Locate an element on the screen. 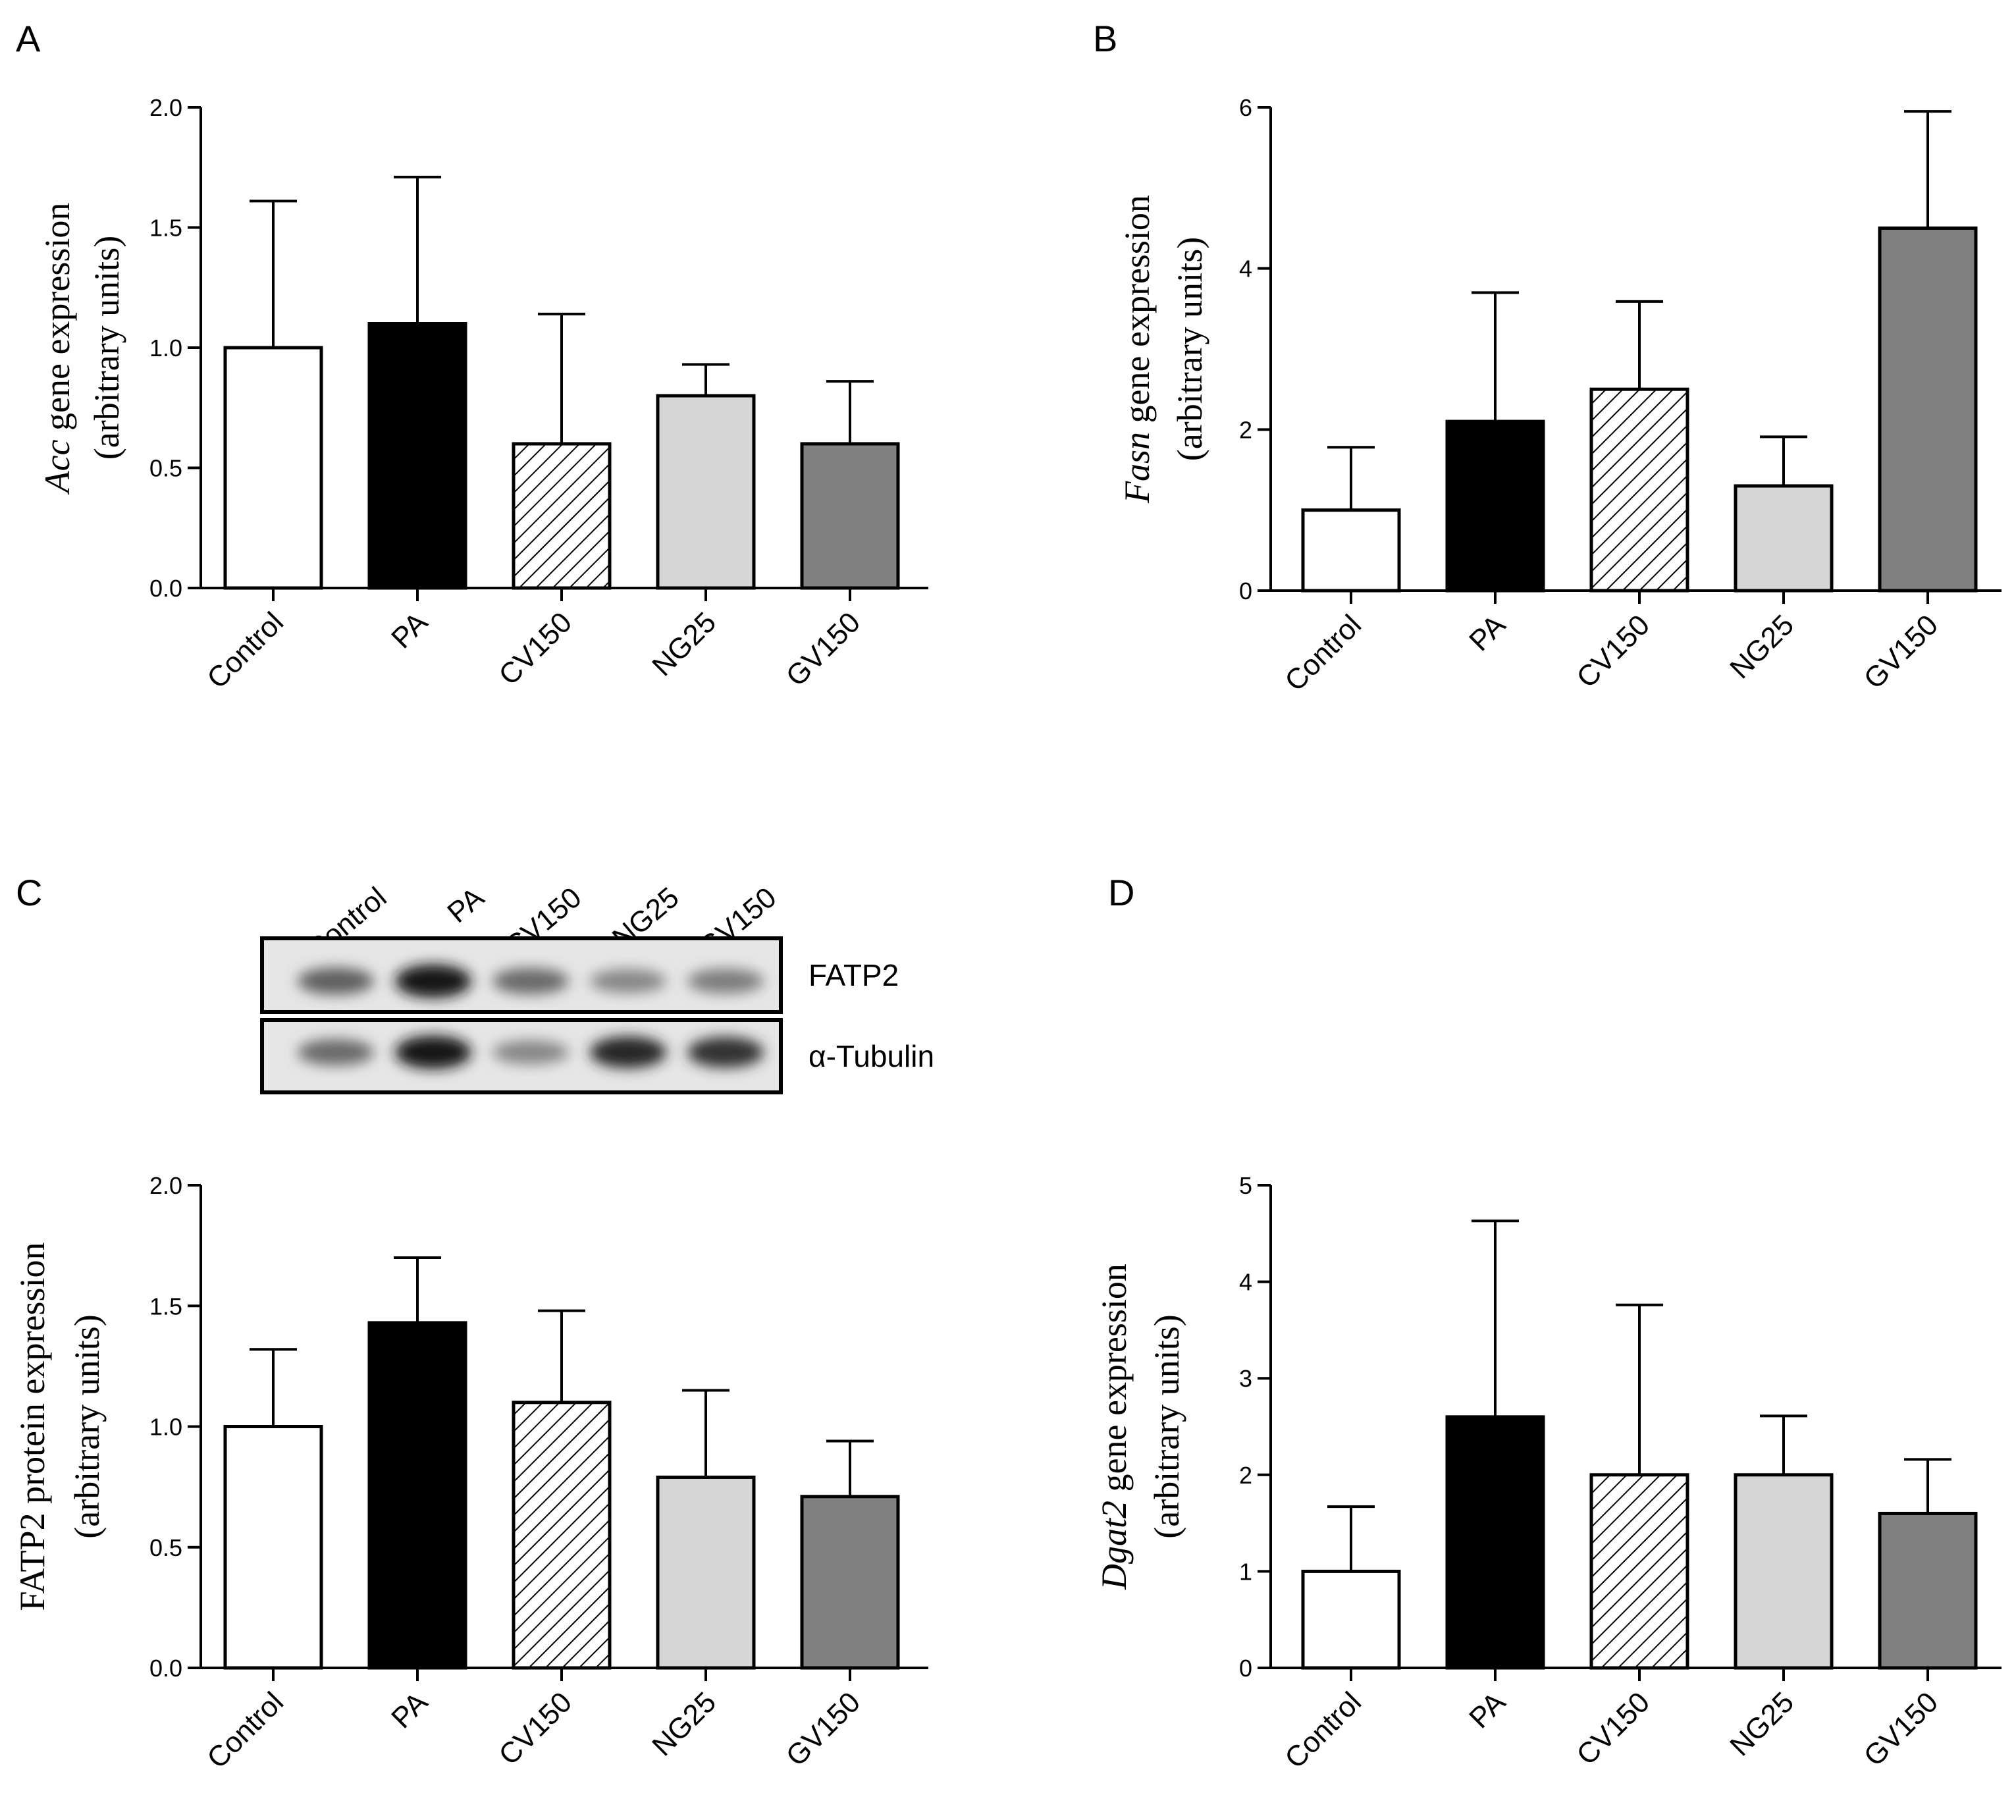 Image resolution: width=2016 pixels, height=1820 pixels. x-tick-label-d: Control is located at coordinates (1323, 1730).